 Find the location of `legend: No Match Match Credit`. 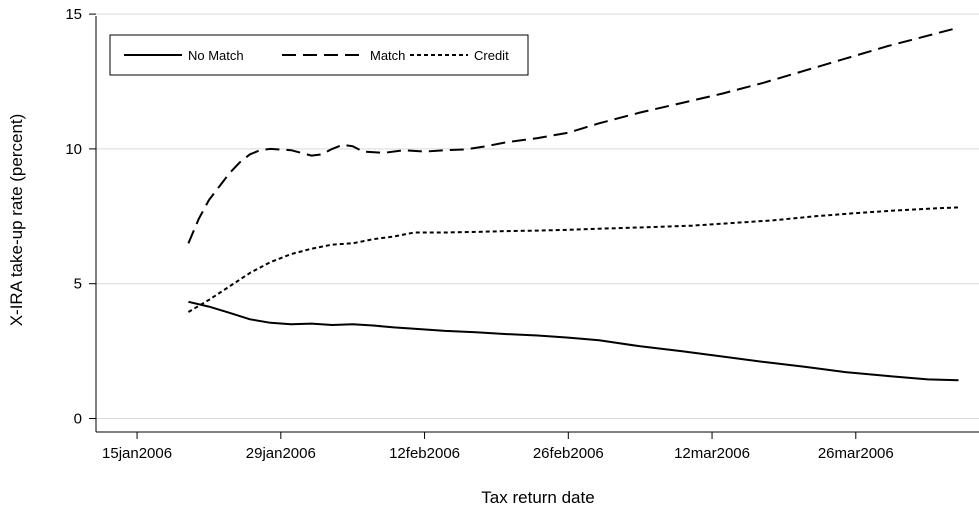

legend: No Match Match Credit is located at coordinates (319, 55).